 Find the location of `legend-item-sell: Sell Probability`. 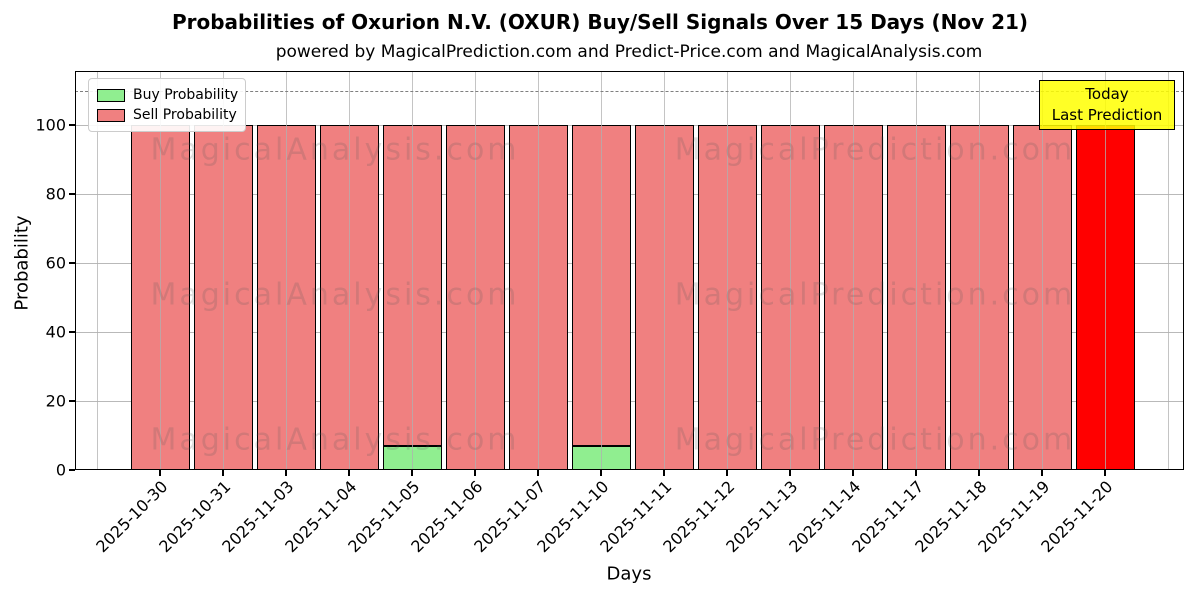

legend-item-sell: Sell Probability is located at coordinates (167, 115).